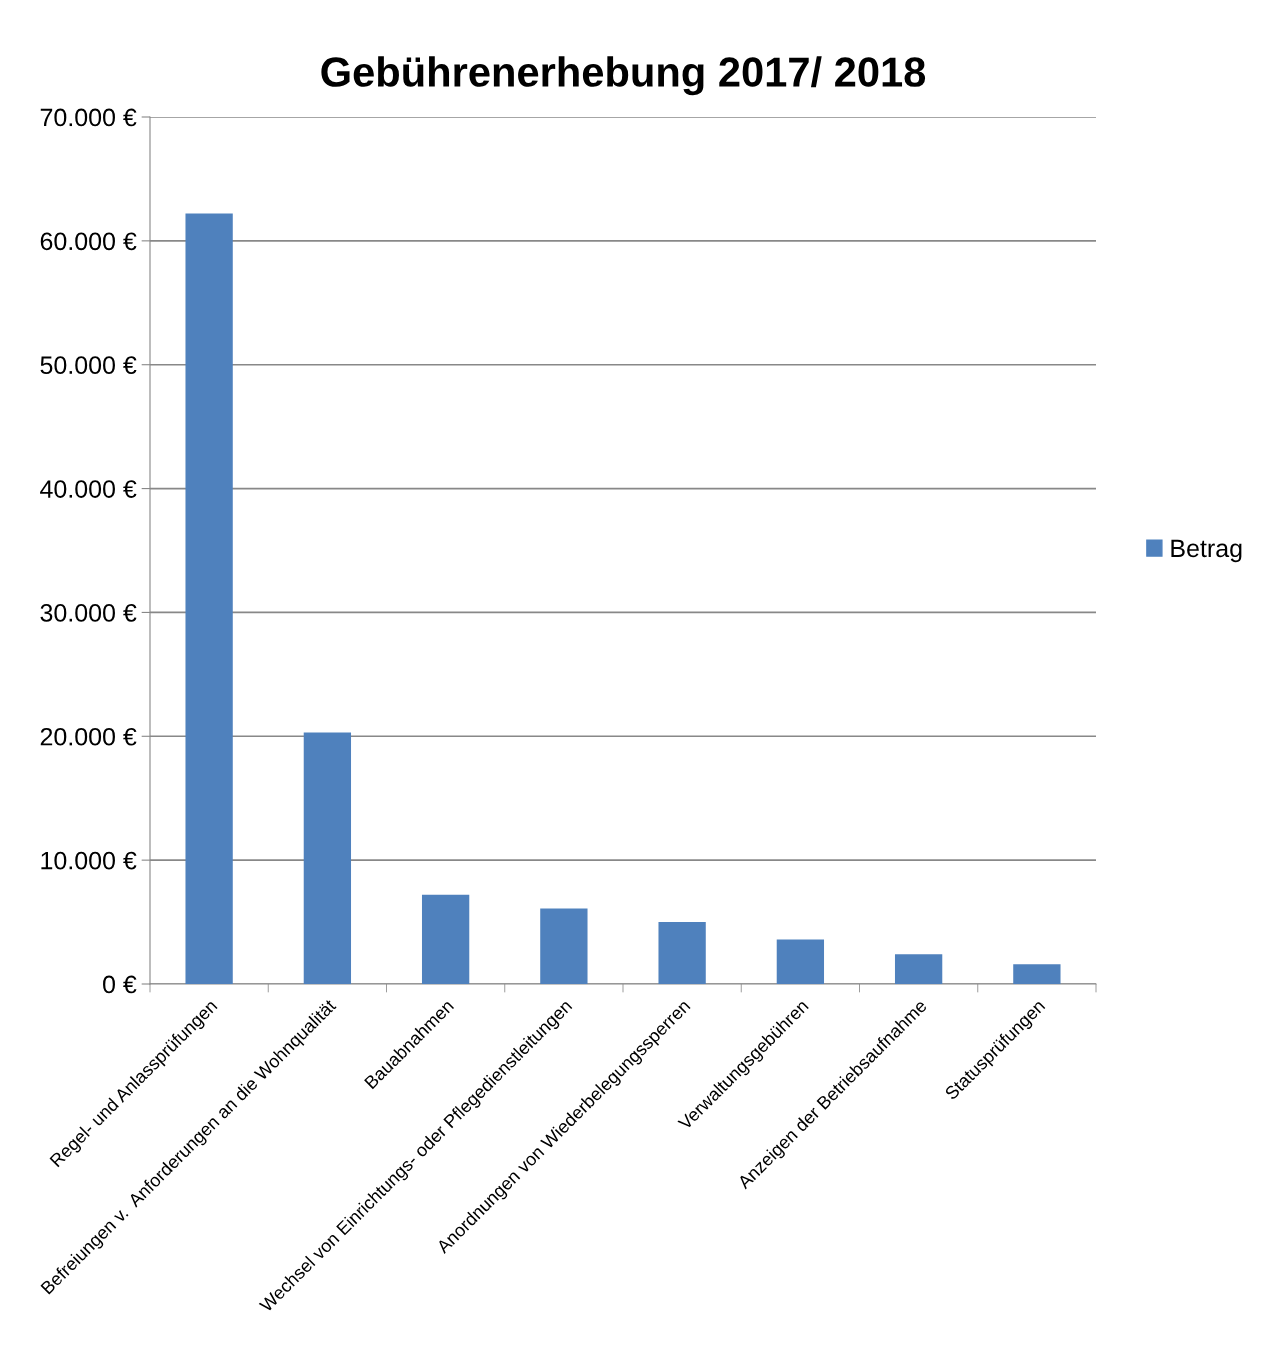  What do you see at coordinates (1206, 551) in the screenshot?
I see `legend-label: Betrag` at bounding box center [1206, 551].